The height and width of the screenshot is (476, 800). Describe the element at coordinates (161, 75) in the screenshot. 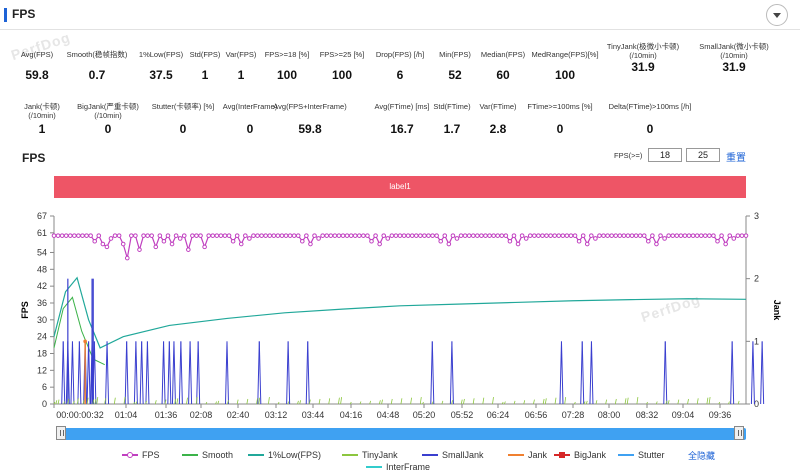

I see `stat-value: 37.5` at that location.